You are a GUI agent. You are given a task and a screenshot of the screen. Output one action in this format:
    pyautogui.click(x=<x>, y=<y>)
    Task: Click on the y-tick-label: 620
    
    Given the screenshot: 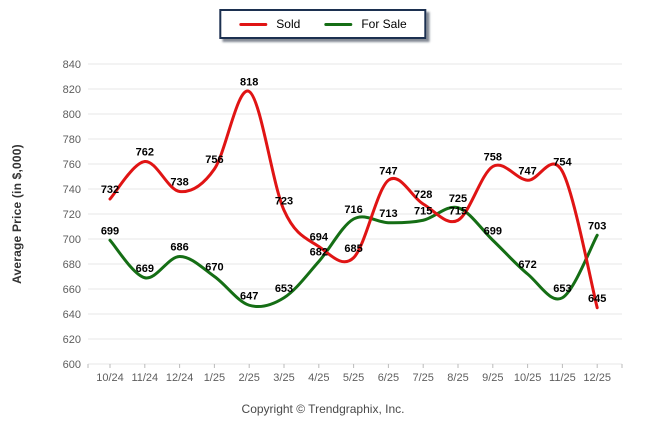 What is the action you would take?
    pyautogui.click(x=72, y=340)
    